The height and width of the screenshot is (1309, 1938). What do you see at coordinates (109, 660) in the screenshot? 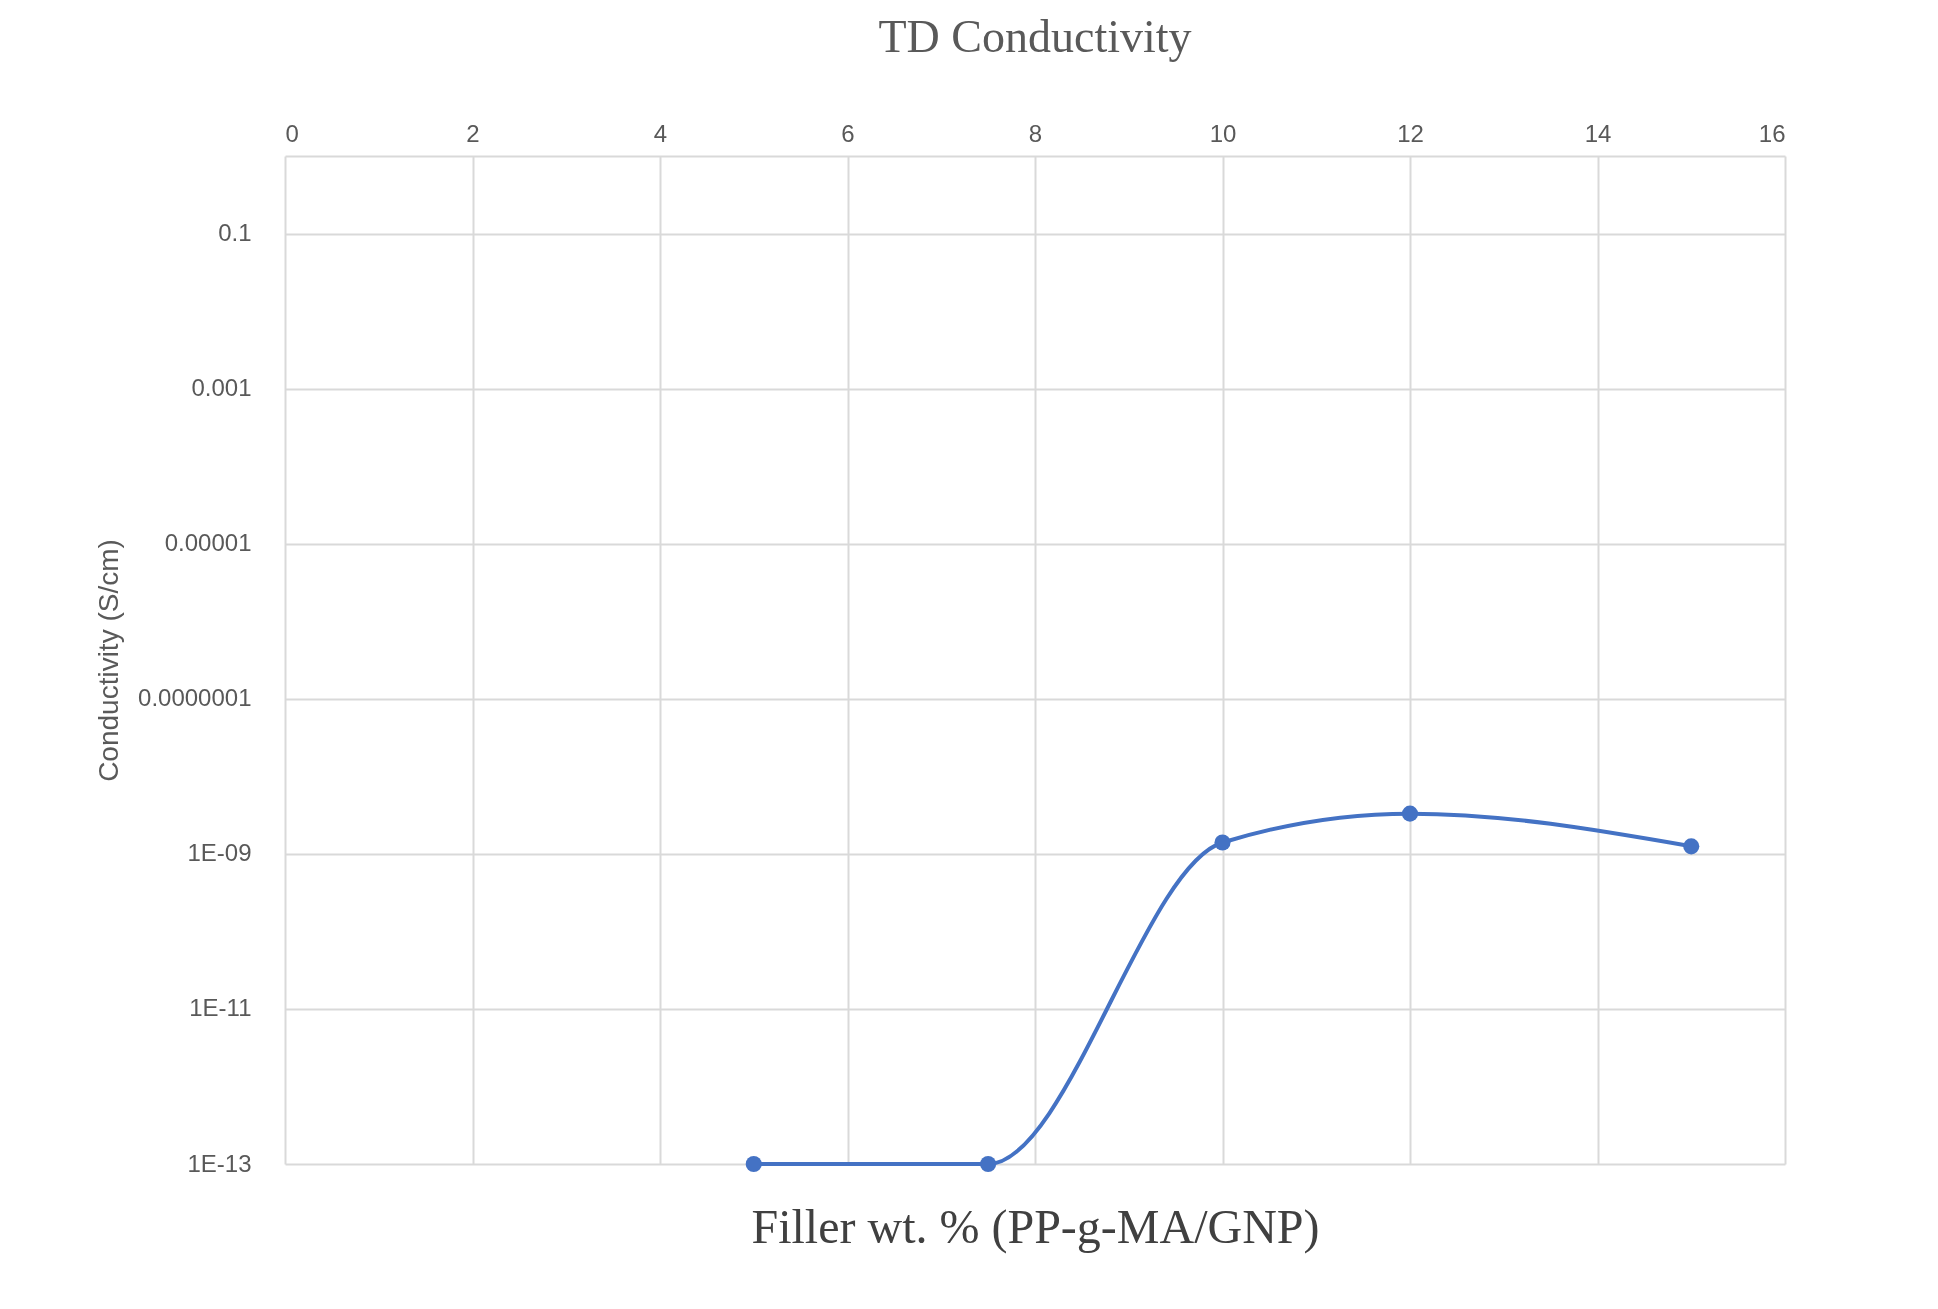
I see `y-axis-title: Conductivity (S/cm)` at bounding box center [109, 660].